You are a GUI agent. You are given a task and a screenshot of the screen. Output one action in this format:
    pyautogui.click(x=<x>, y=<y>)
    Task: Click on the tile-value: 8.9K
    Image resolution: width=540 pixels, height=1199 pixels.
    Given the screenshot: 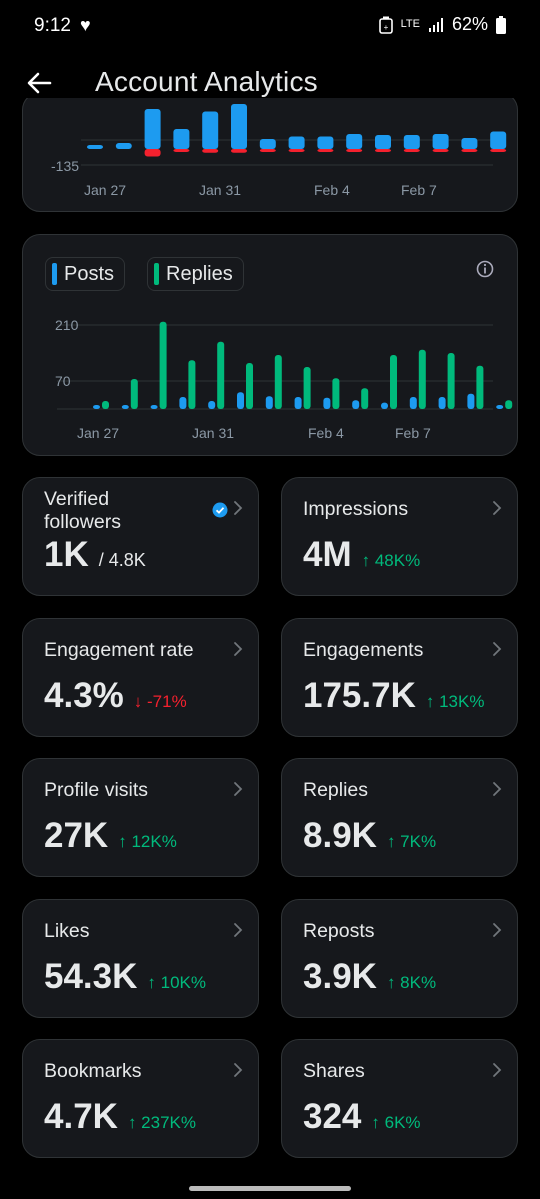 What is the action you would take?
    pyautogui.click(x=340, y=835)
    